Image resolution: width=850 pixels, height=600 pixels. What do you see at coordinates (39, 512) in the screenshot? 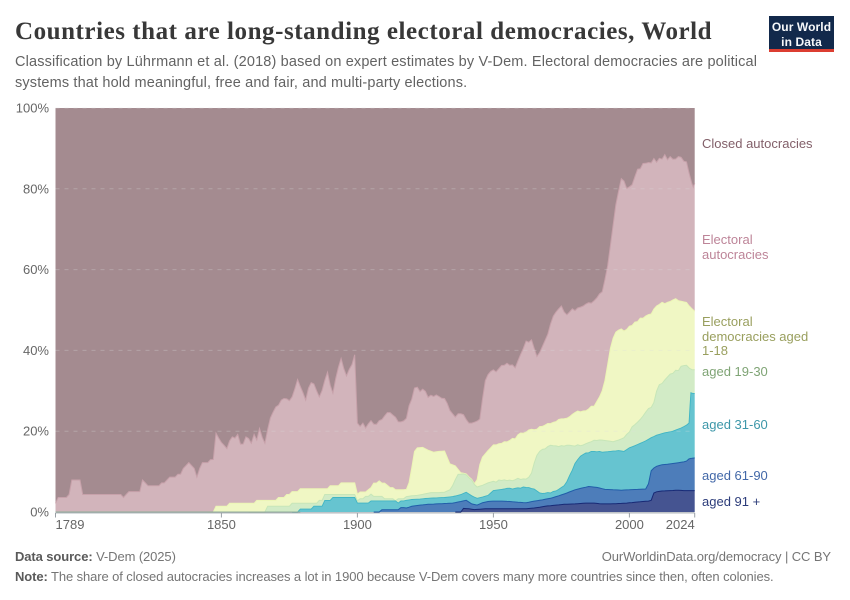
I see `svg-text: 0%` at bounding box center [39, 512].